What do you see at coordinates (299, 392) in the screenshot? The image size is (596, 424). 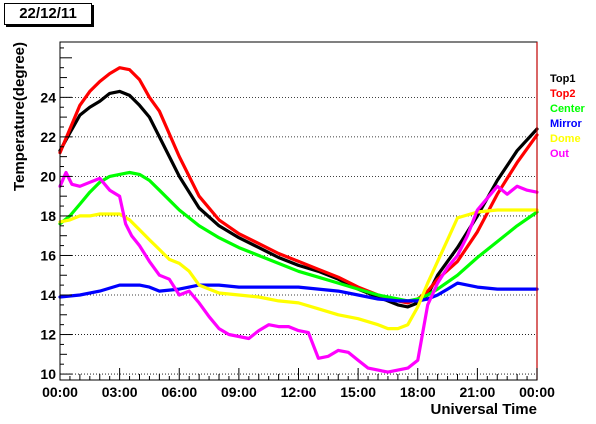 I see `x-tick-label: 12:00` at bounding box center [299, 392].